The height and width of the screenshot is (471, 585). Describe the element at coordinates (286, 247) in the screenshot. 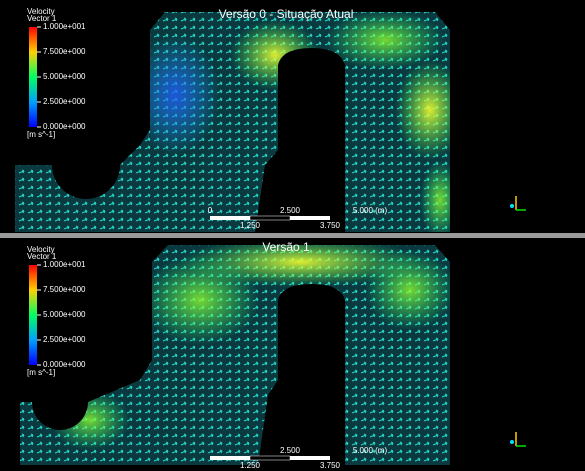

I see `panel-title: Versão 1` at that location.